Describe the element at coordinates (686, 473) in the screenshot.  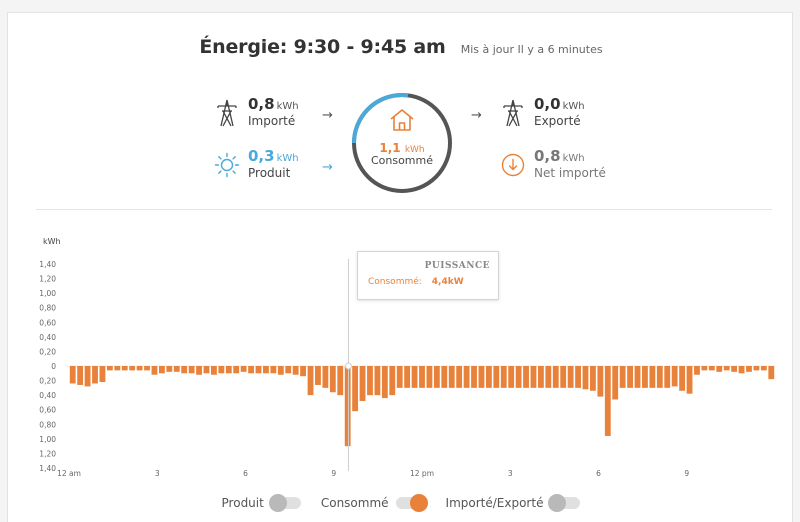
I see `x-tick-label: 9` at that location.